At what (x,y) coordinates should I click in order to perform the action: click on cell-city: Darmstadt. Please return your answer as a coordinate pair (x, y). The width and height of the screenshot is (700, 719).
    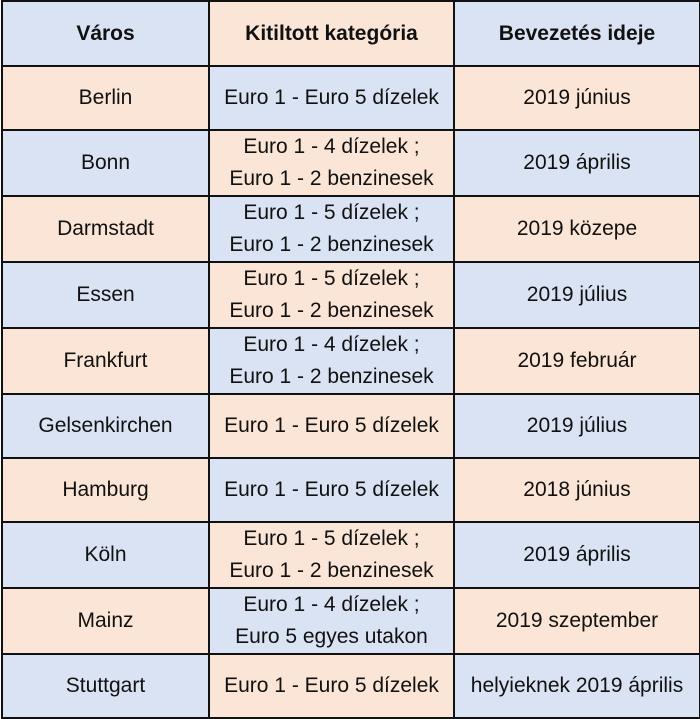
    Looking at the image, I should click on (105, 229).